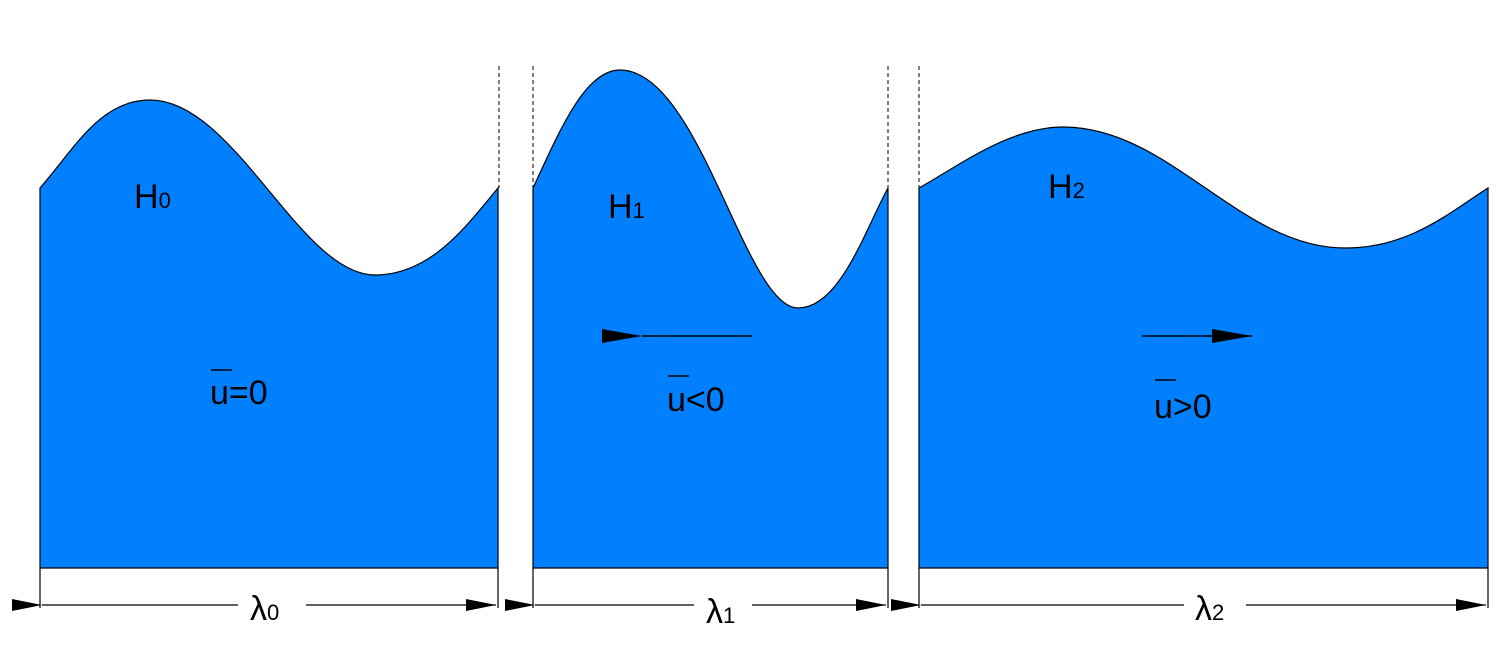  I want to click on velocity-label-1: u<0, so click(696, 400).